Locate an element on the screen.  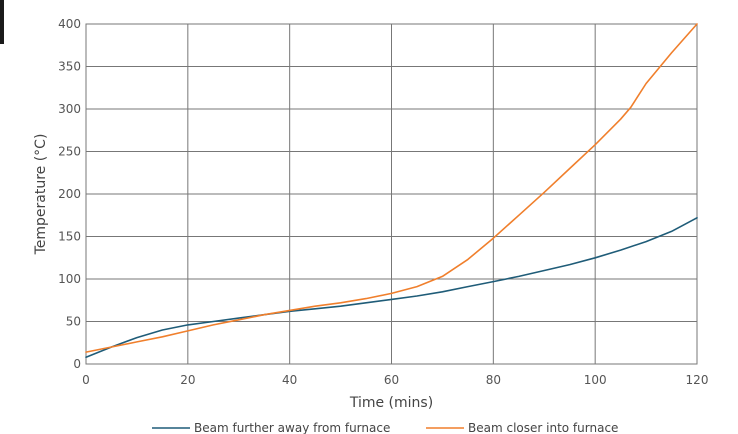
y-tick-label: 200 is located at coordinates (69, 194).